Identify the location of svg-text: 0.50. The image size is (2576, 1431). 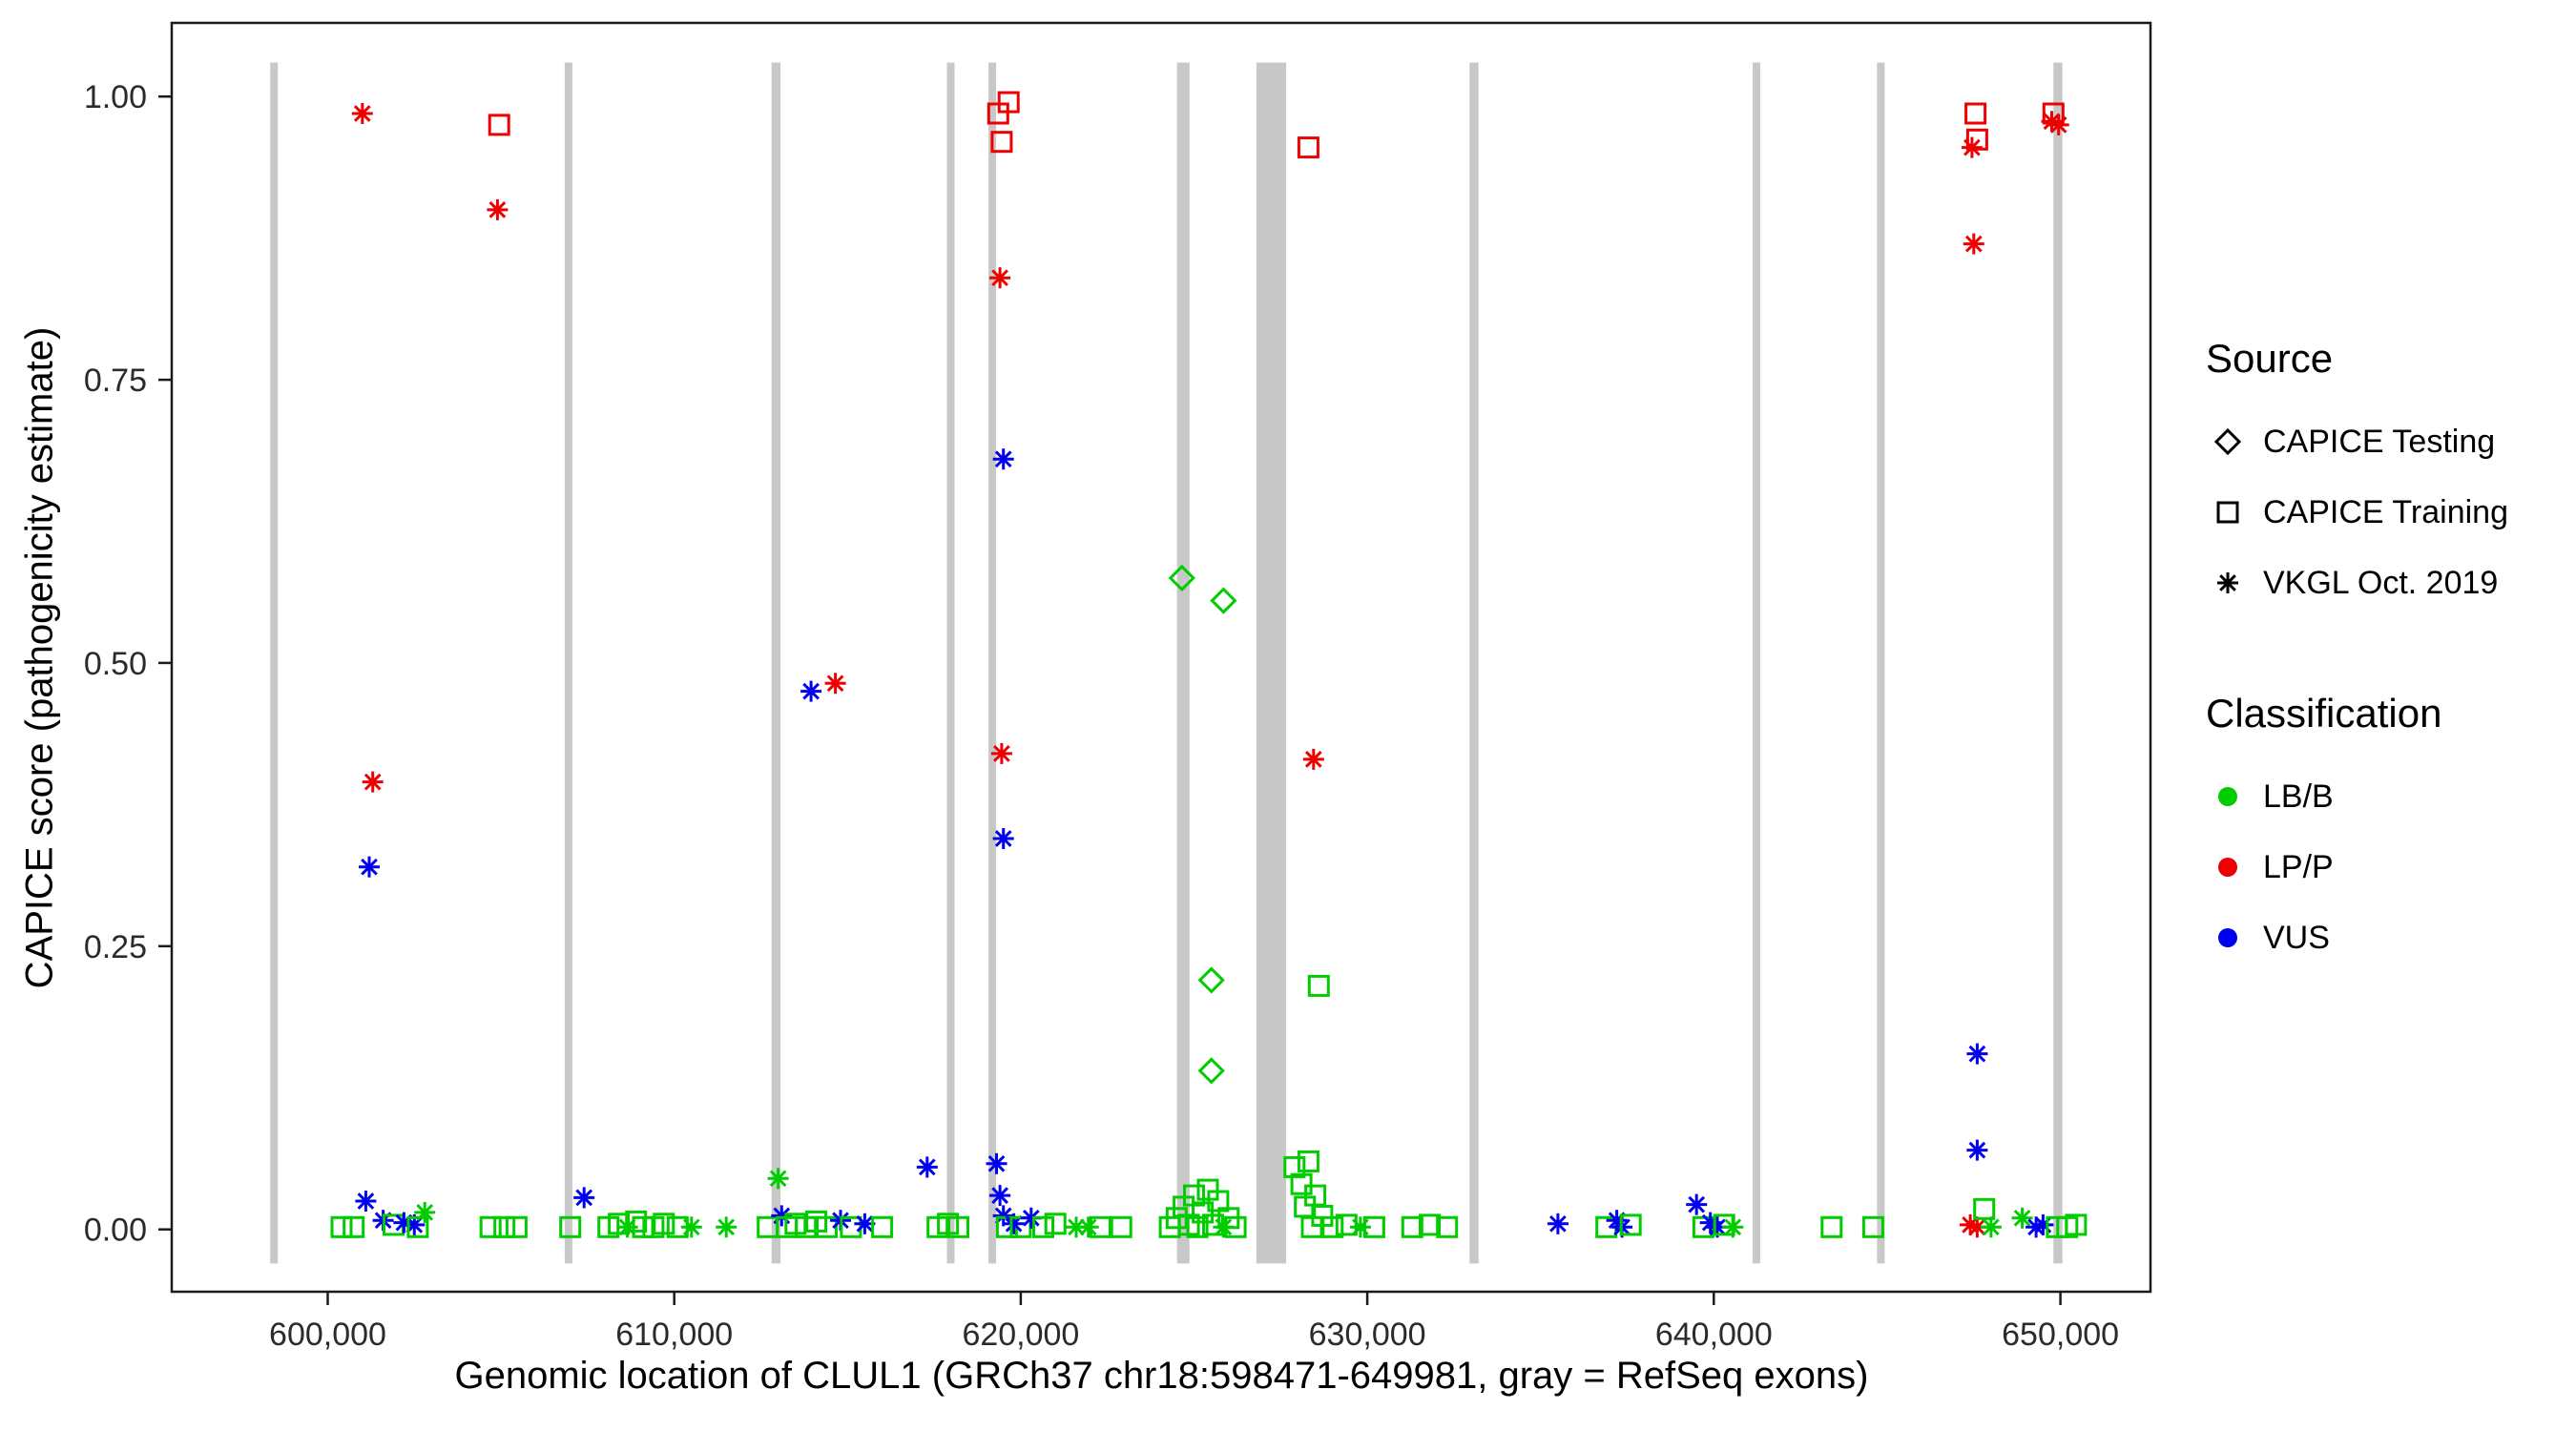
(115, 664).